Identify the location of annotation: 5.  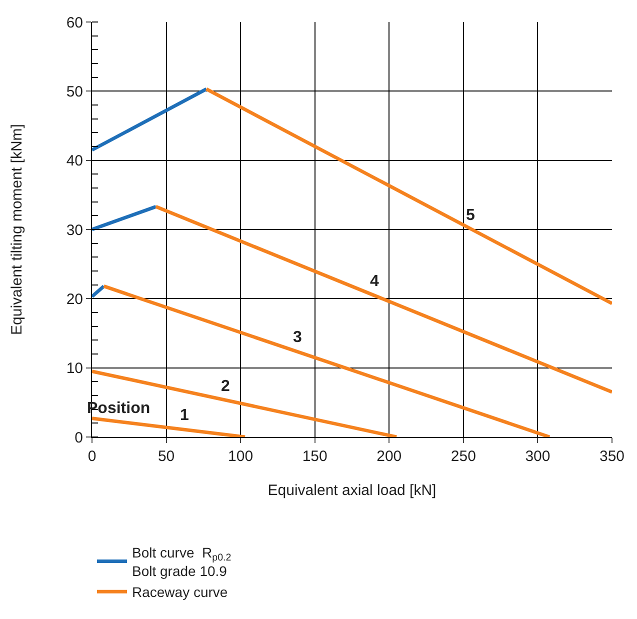
(470, 215).